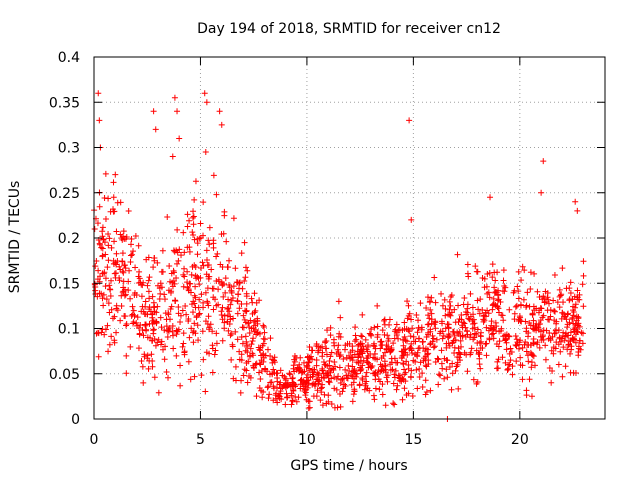  Describe the element at coordinates (69, 330) in the screenshot. I see `y-tick-label: 0.1` at that location.